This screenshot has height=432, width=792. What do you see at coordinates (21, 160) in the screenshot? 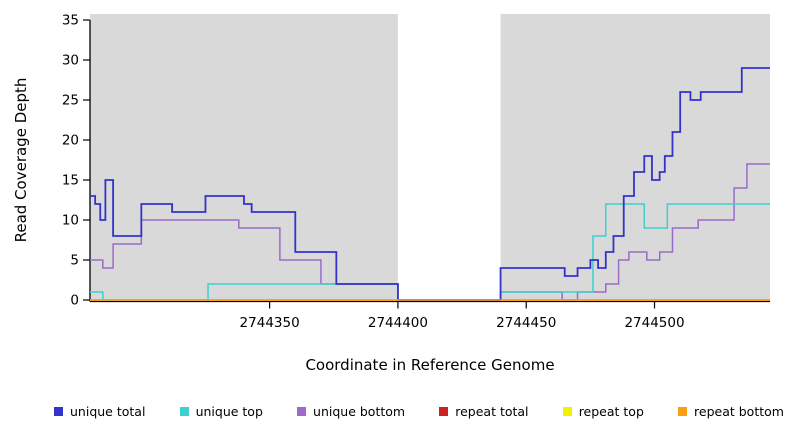
I see `y-axis-label: Read Coverage Depth` at bounding box center [21, 160].